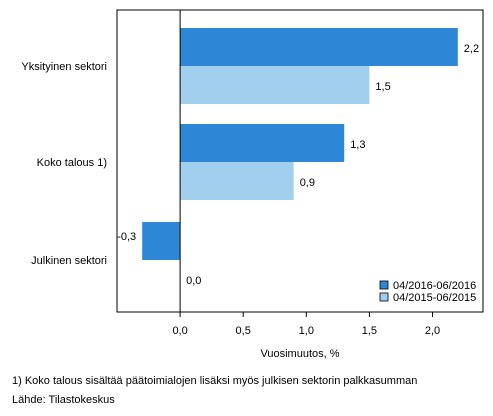 This screenshot has width=493, height=416. What do you see at coordinates (126, 237) in the screenshot?
I see `data-label-current-3: -0,3` at bounding box center [126, 237].